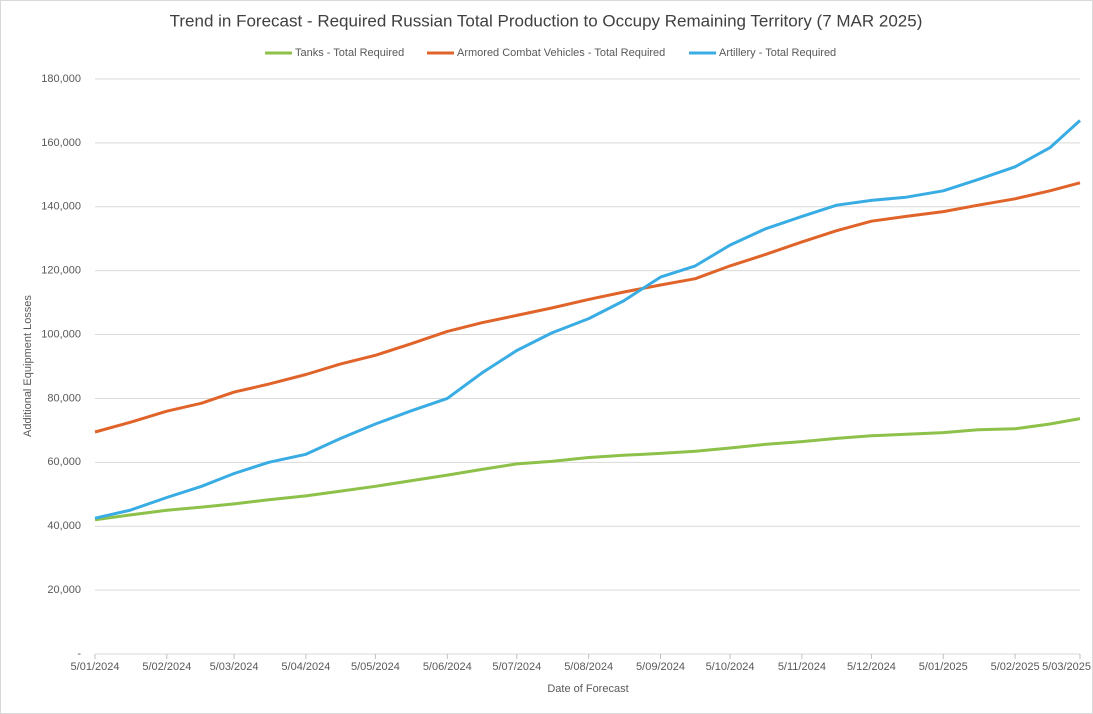 This screenshot has height=714, width=1093. Describe the element at coordinates (234, 667) in the screenshot. I see `x-tick-label: 5/03/2024` at that location.